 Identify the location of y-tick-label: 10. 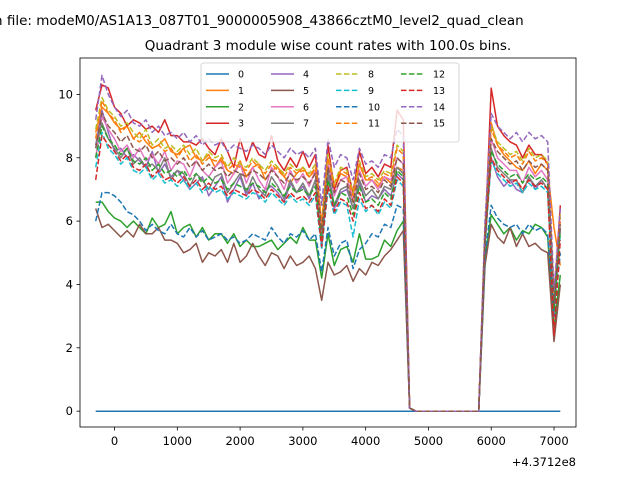
(65, 94).